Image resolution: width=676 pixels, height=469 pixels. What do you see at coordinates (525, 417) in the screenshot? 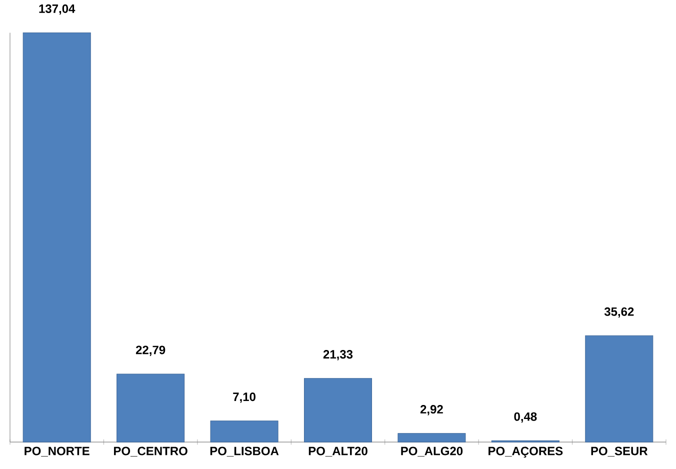
I see `data-label: 0,48` at bounding box center [525, 417].